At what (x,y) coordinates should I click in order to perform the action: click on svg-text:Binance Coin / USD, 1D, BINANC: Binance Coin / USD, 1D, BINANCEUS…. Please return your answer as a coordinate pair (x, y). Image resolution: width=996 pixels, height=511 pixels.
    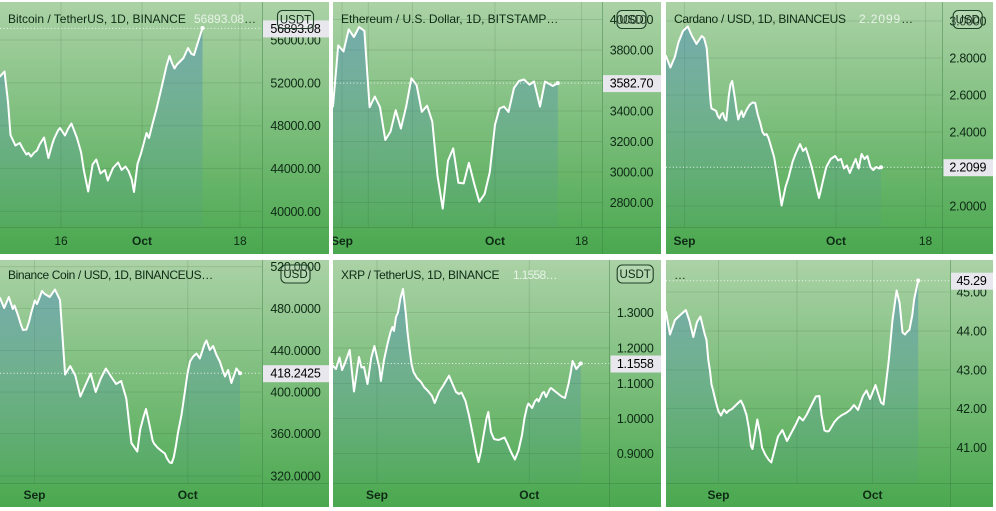
    Looking at the image, I should click on (110, 275).